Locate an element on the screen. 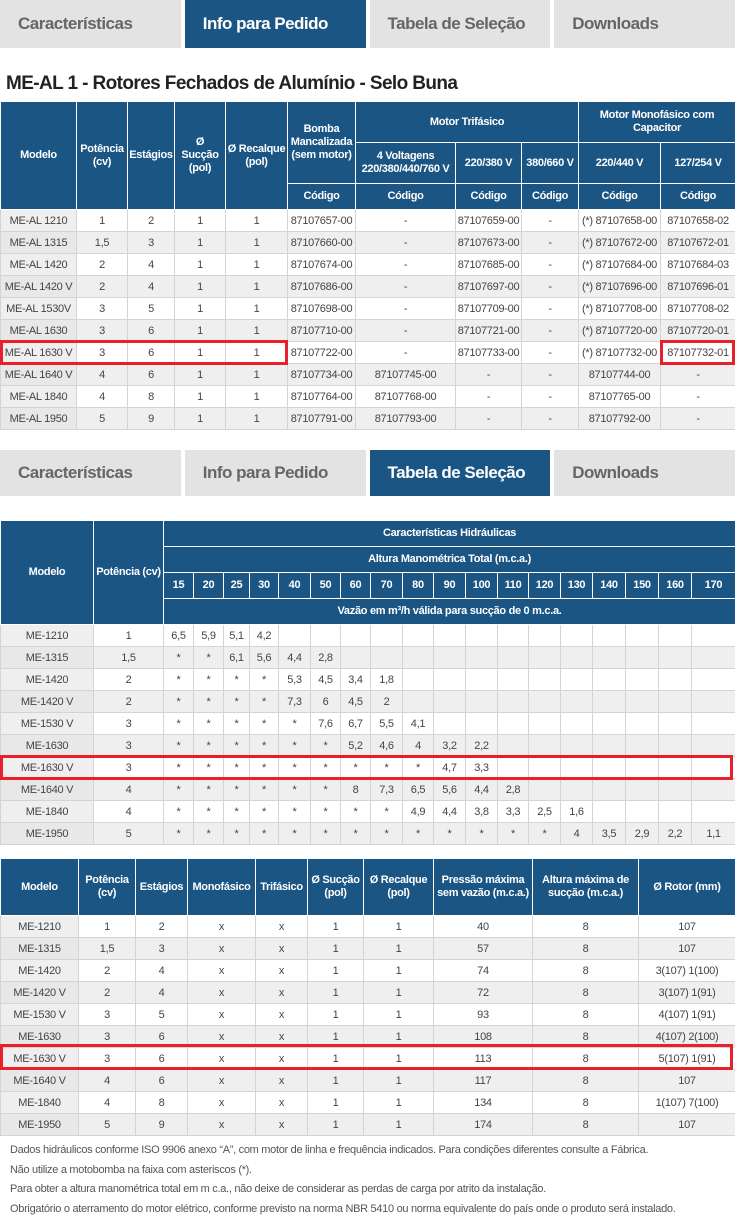 The height and width of the screenshot is (1219, 735). flow-cell: 4,2 is located at coordinates (264, 635).